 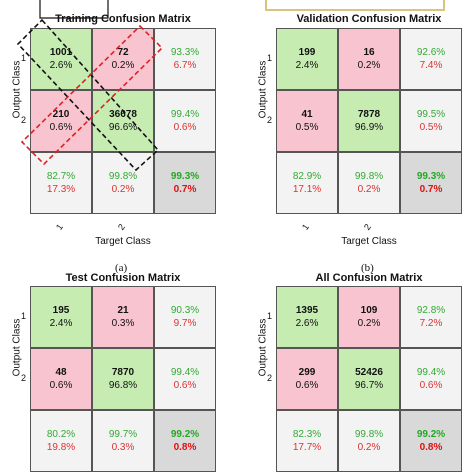 I want to click on accuracy-value: 92.8%, so click(x=431, y=310).